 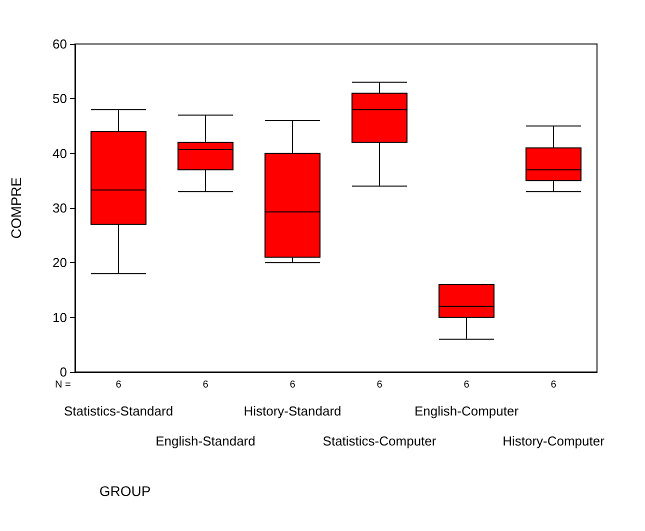 What do you see at coordinates (293, 411) in the screenshot?
I see `x-tick-label: History-Standard` at bounding box center [293, 411].